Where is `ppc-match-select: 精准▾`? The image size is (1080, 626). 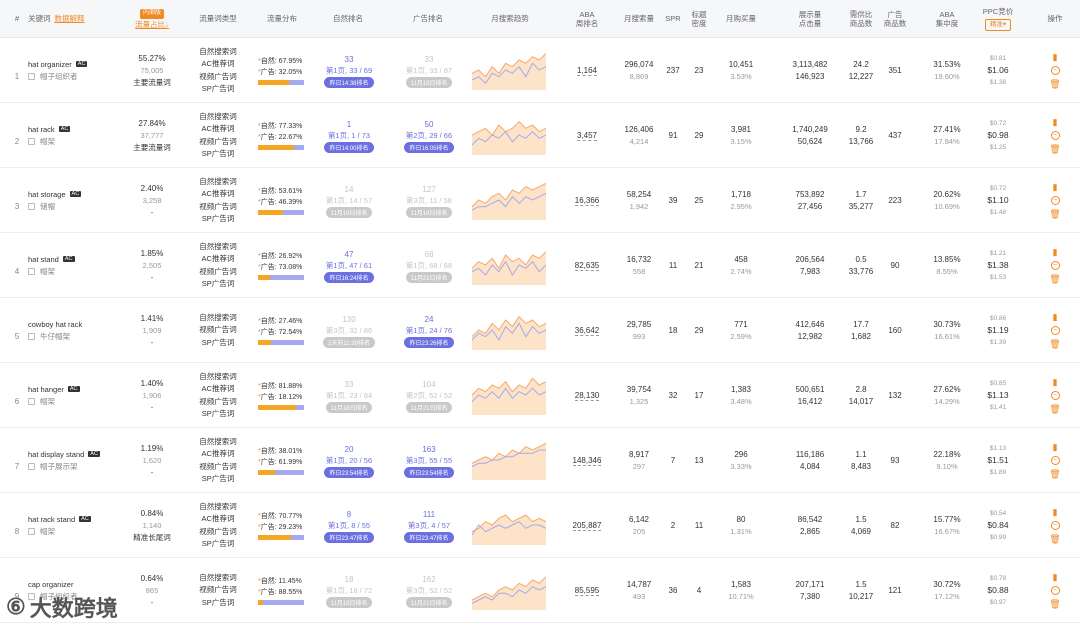
ppc-match-select: 精准▾ is located at coordinates (998, 24).